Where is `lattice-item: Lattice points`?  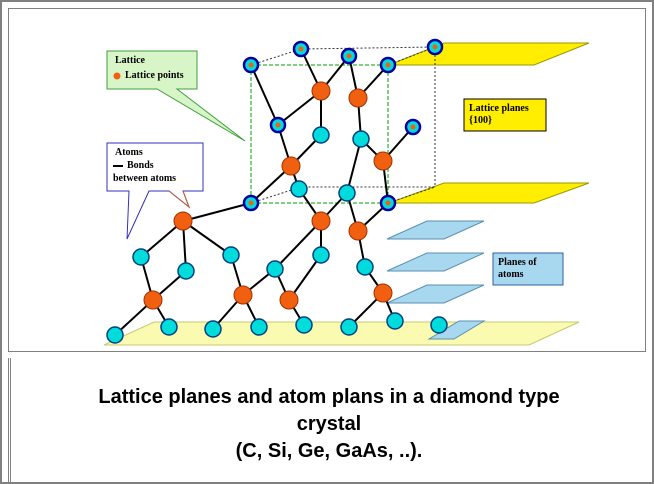
lattice-item: Lattice points is located at coordinates (154, 75).